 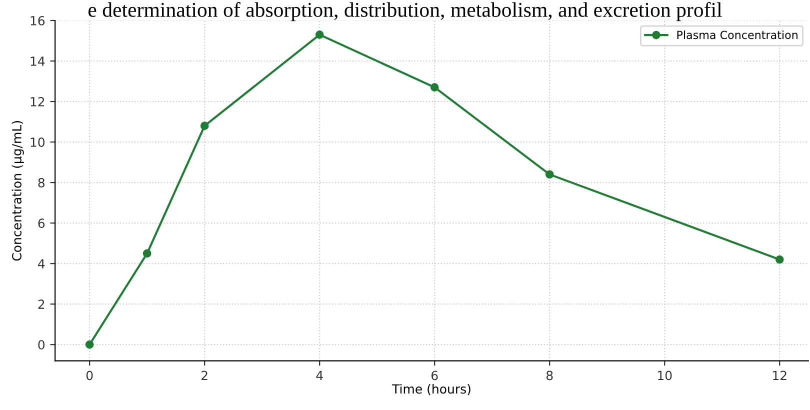 I want to click on y-tick-label: 0, so click(x=41, y=345).